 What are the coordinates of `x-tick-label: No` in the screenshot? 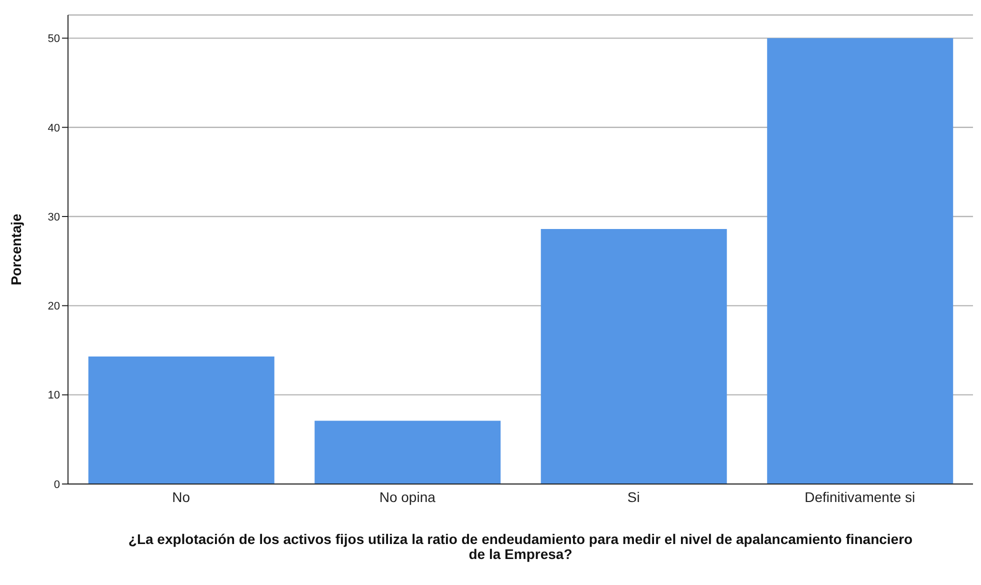 It's located at (181, 496).